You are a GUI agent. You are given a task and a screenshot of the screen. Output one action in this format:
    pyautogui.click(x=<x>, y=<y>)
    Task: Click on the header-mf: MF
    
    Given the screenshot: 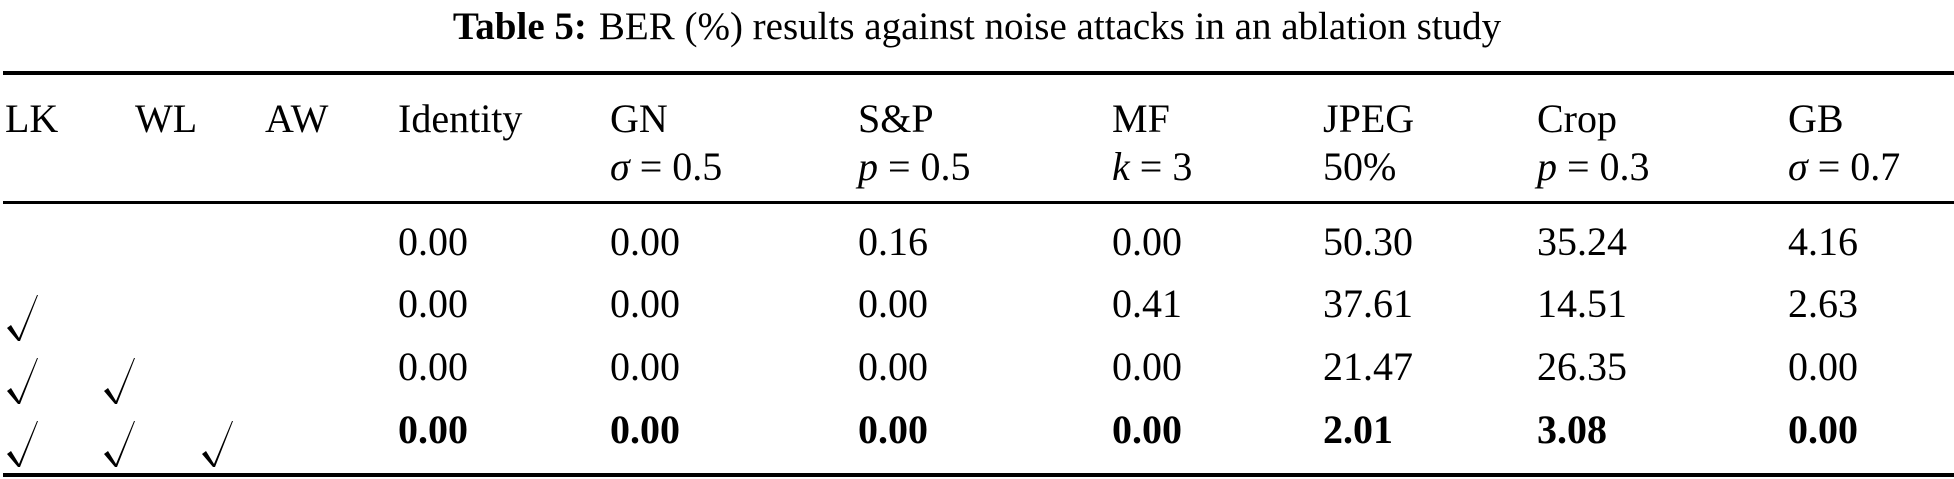 What is the action you would take?
    pyautogui.click(x=1141, y=118)
    